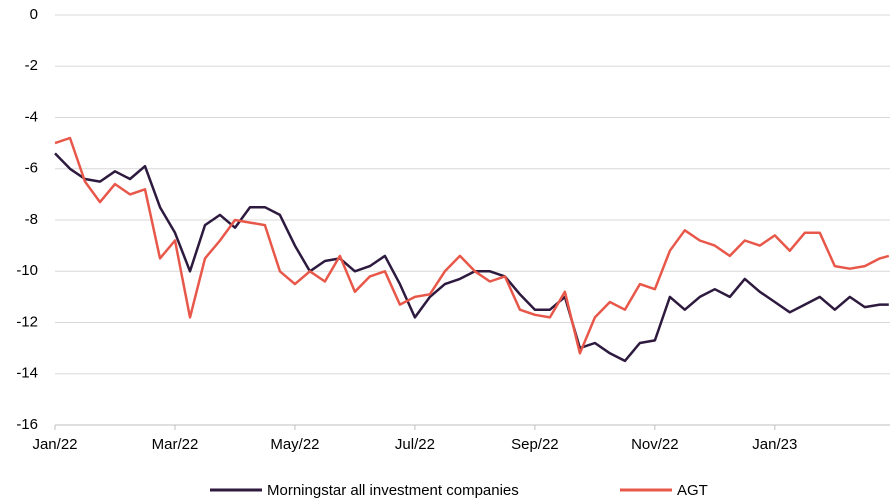 Image resolution: width=896 pixels, height=504 pixels. I want to click on y-tick-label: -8, so click(31, 219).